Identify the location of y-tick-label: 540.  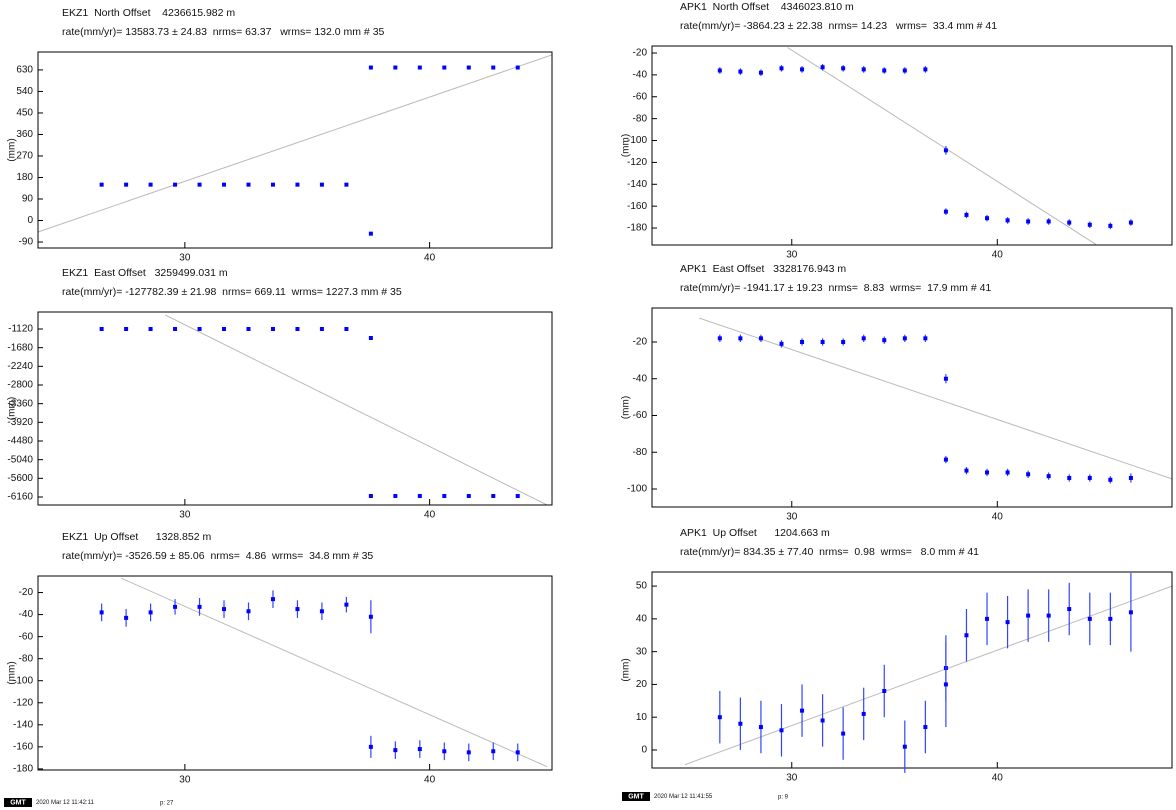
(24, 91).